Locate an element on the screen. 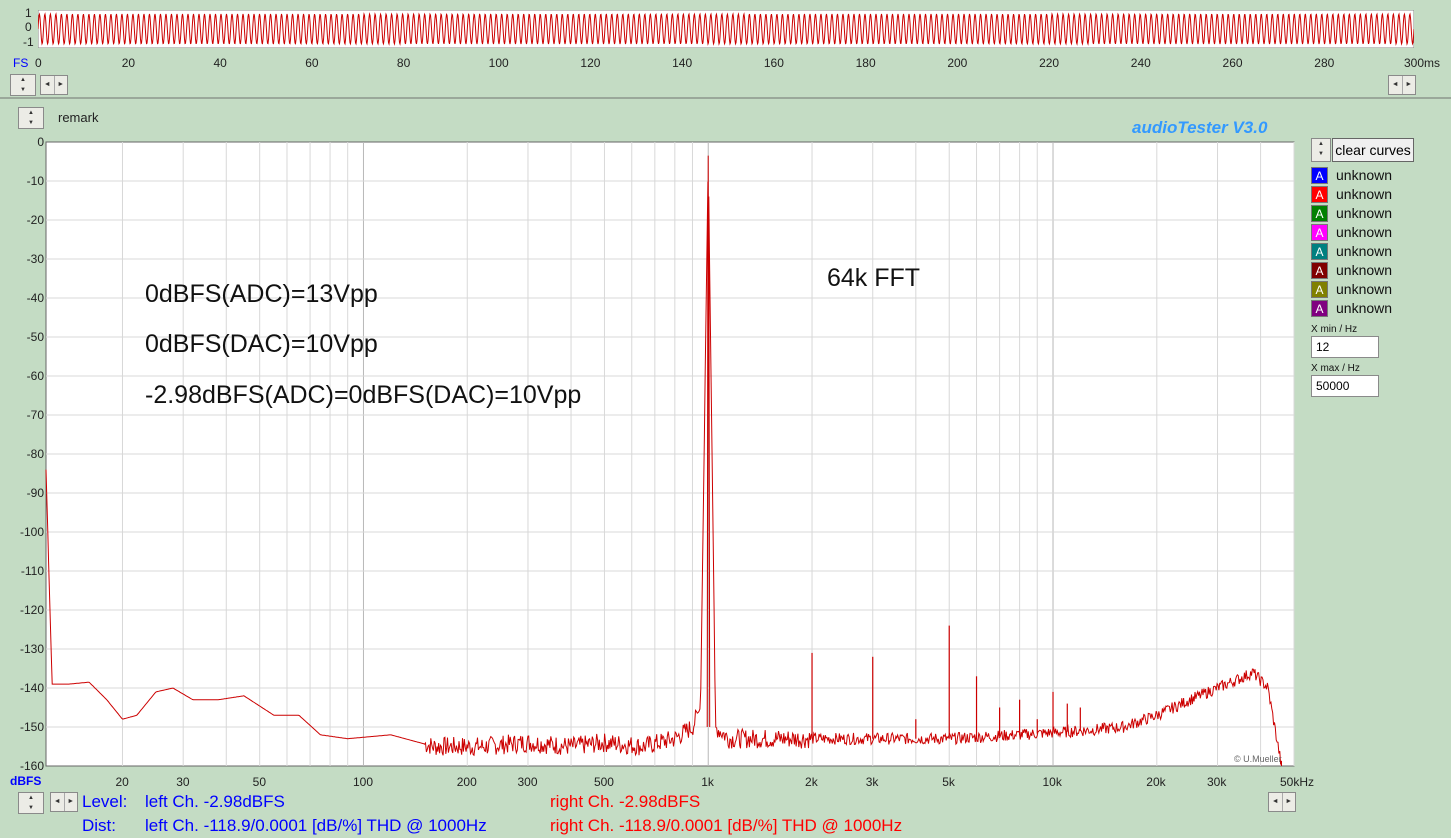 The height and width of the screenshot is (838, 1451). y-tick-label: -90 is located at coordinates (35, 493).